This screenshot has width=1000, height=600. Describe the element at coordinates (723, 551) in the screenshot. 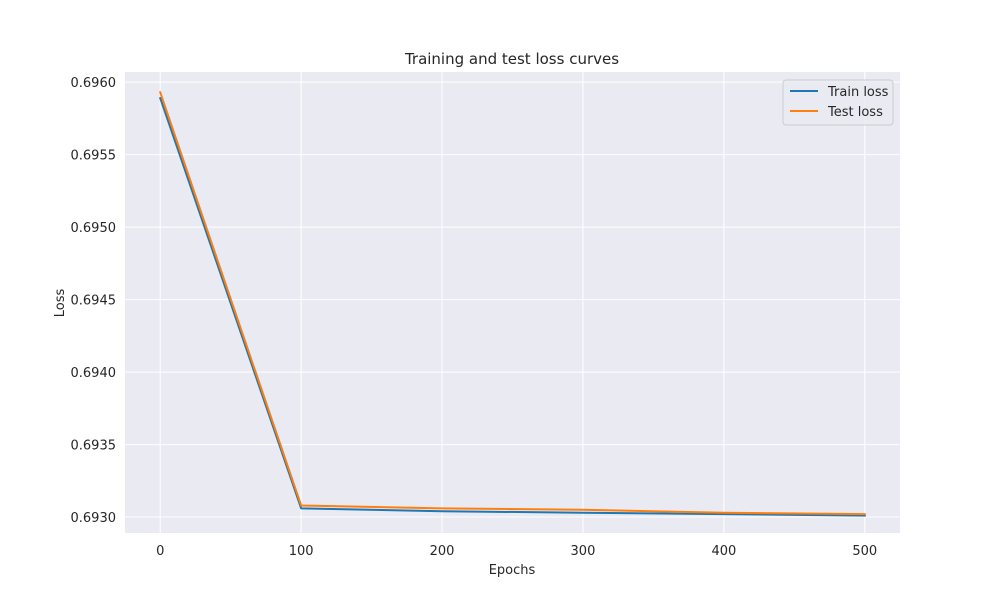

I see `x-tick-label: 400` at that location.